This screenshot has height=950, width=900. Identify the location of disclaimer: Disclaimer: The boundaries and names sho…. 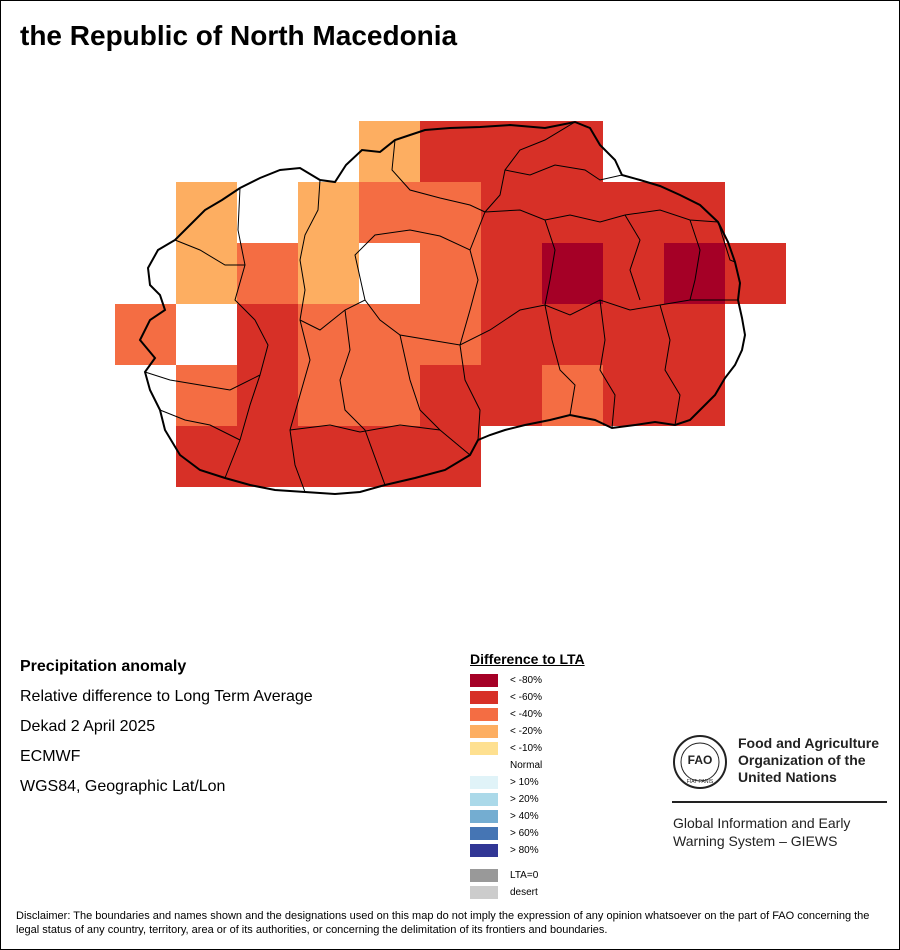
(443, 923).